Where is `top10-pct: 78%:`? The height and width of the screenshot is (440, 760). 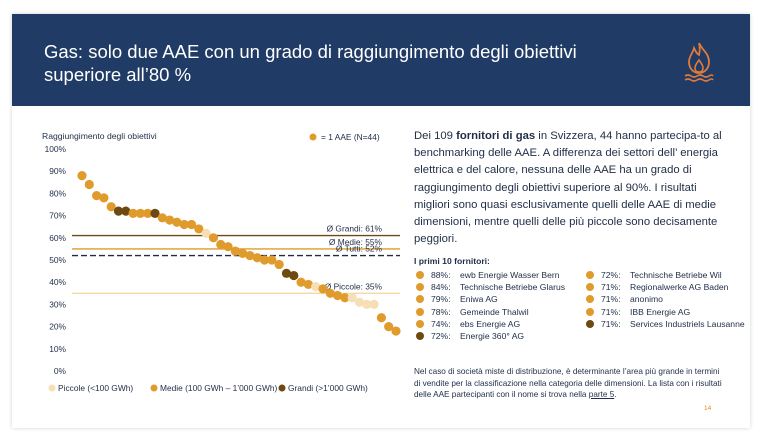 top10-pct: 78%: is located at coordinates (441, 311).